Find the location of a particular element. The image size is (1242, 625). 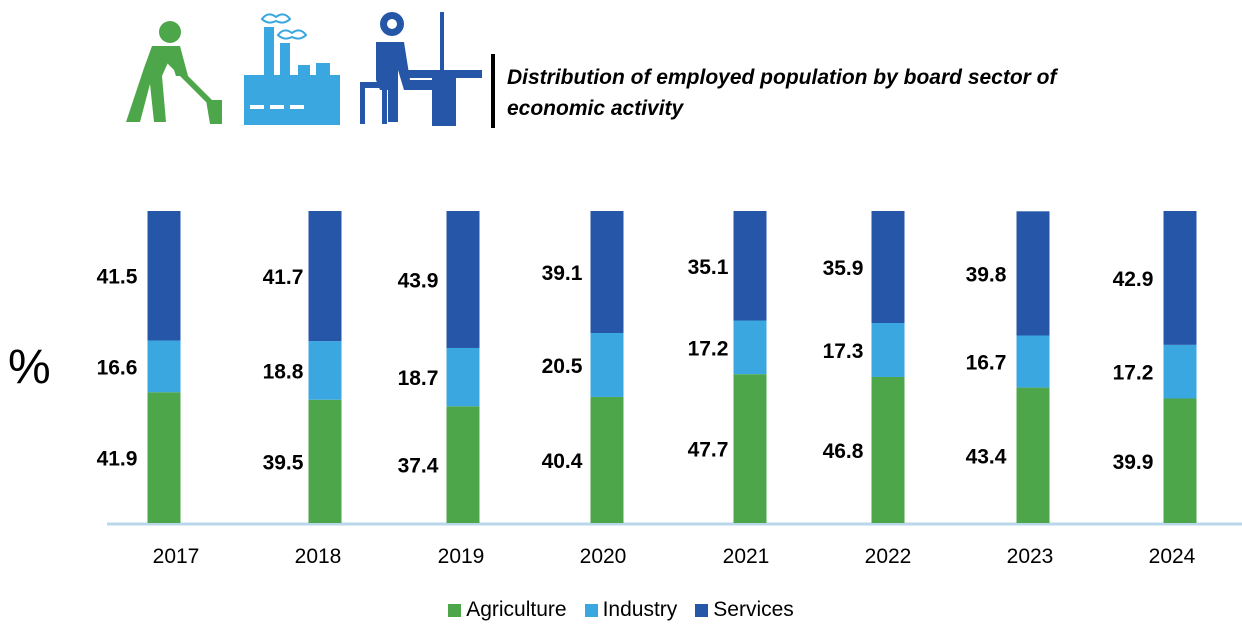

bar-industry-2021 is located at coordinates (750, 347).